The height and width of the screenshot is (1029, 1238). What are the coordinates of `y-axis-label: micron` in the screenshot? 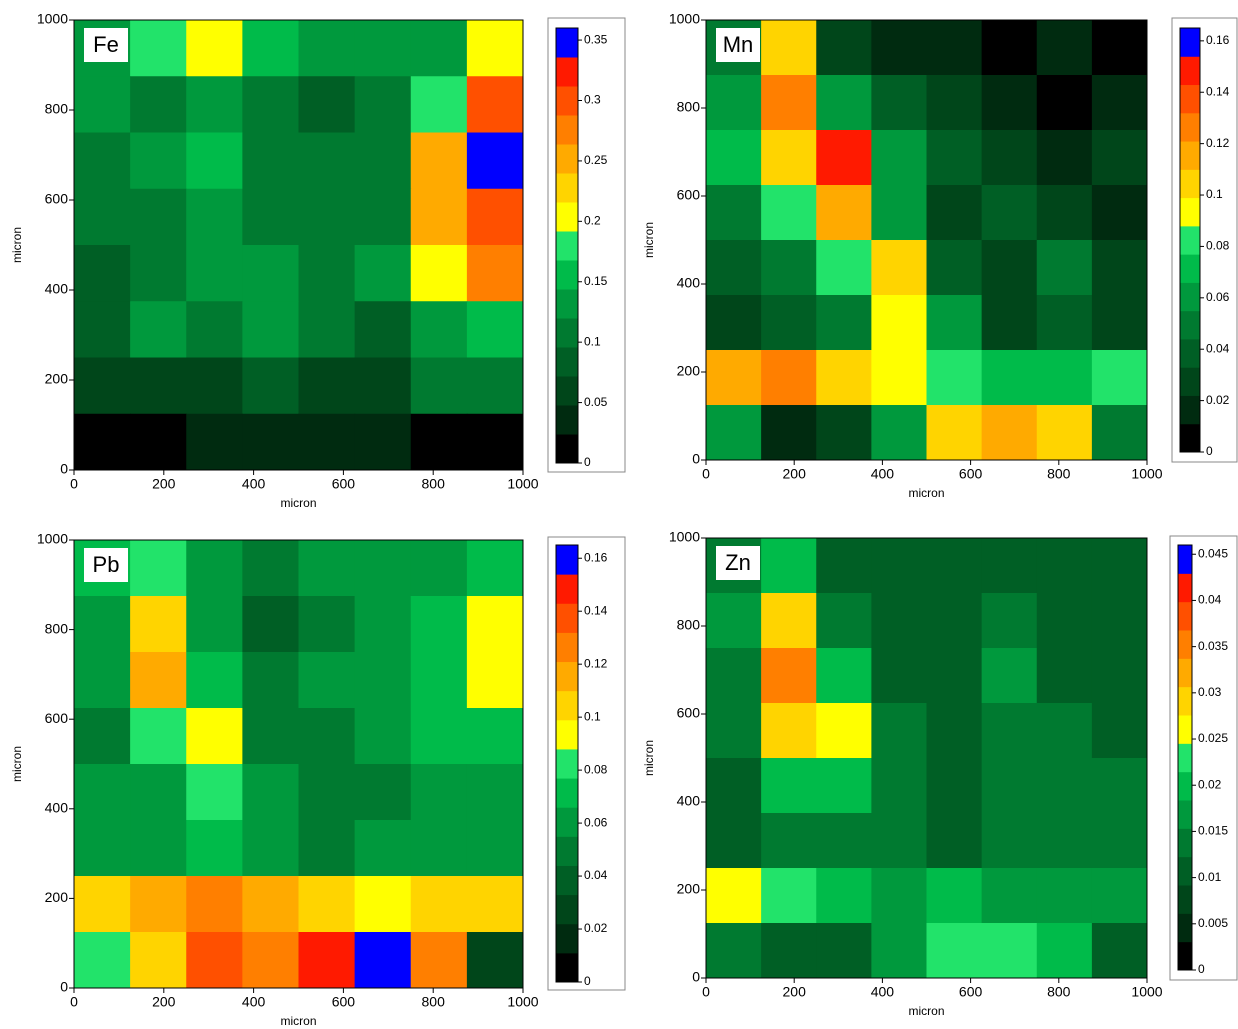 It's located at (17, 245).